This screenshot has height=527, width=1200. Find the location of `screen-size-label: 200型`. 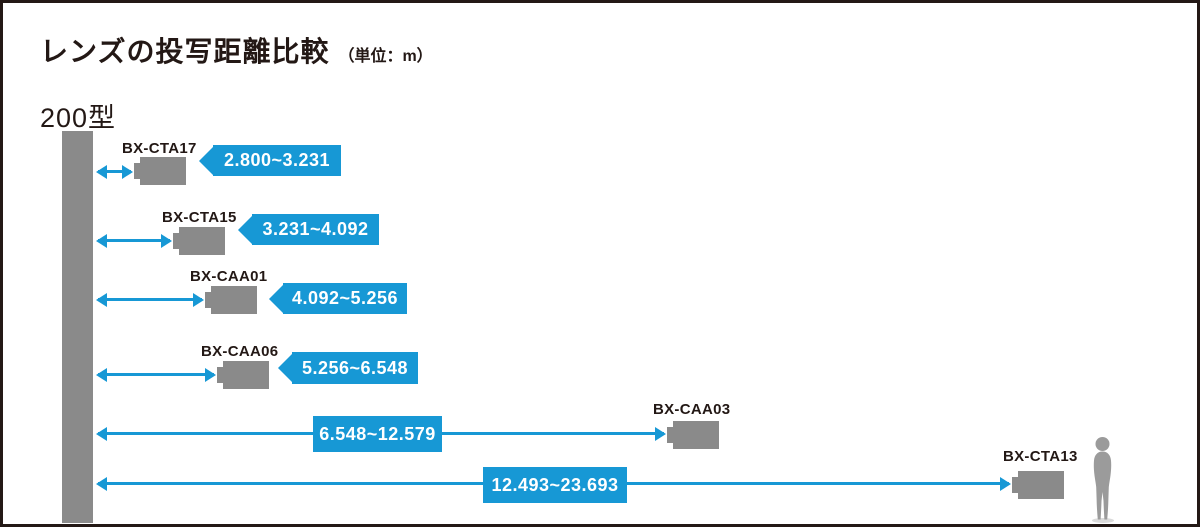

screen-size-label: 200型 is located at coordinates (78, 118).